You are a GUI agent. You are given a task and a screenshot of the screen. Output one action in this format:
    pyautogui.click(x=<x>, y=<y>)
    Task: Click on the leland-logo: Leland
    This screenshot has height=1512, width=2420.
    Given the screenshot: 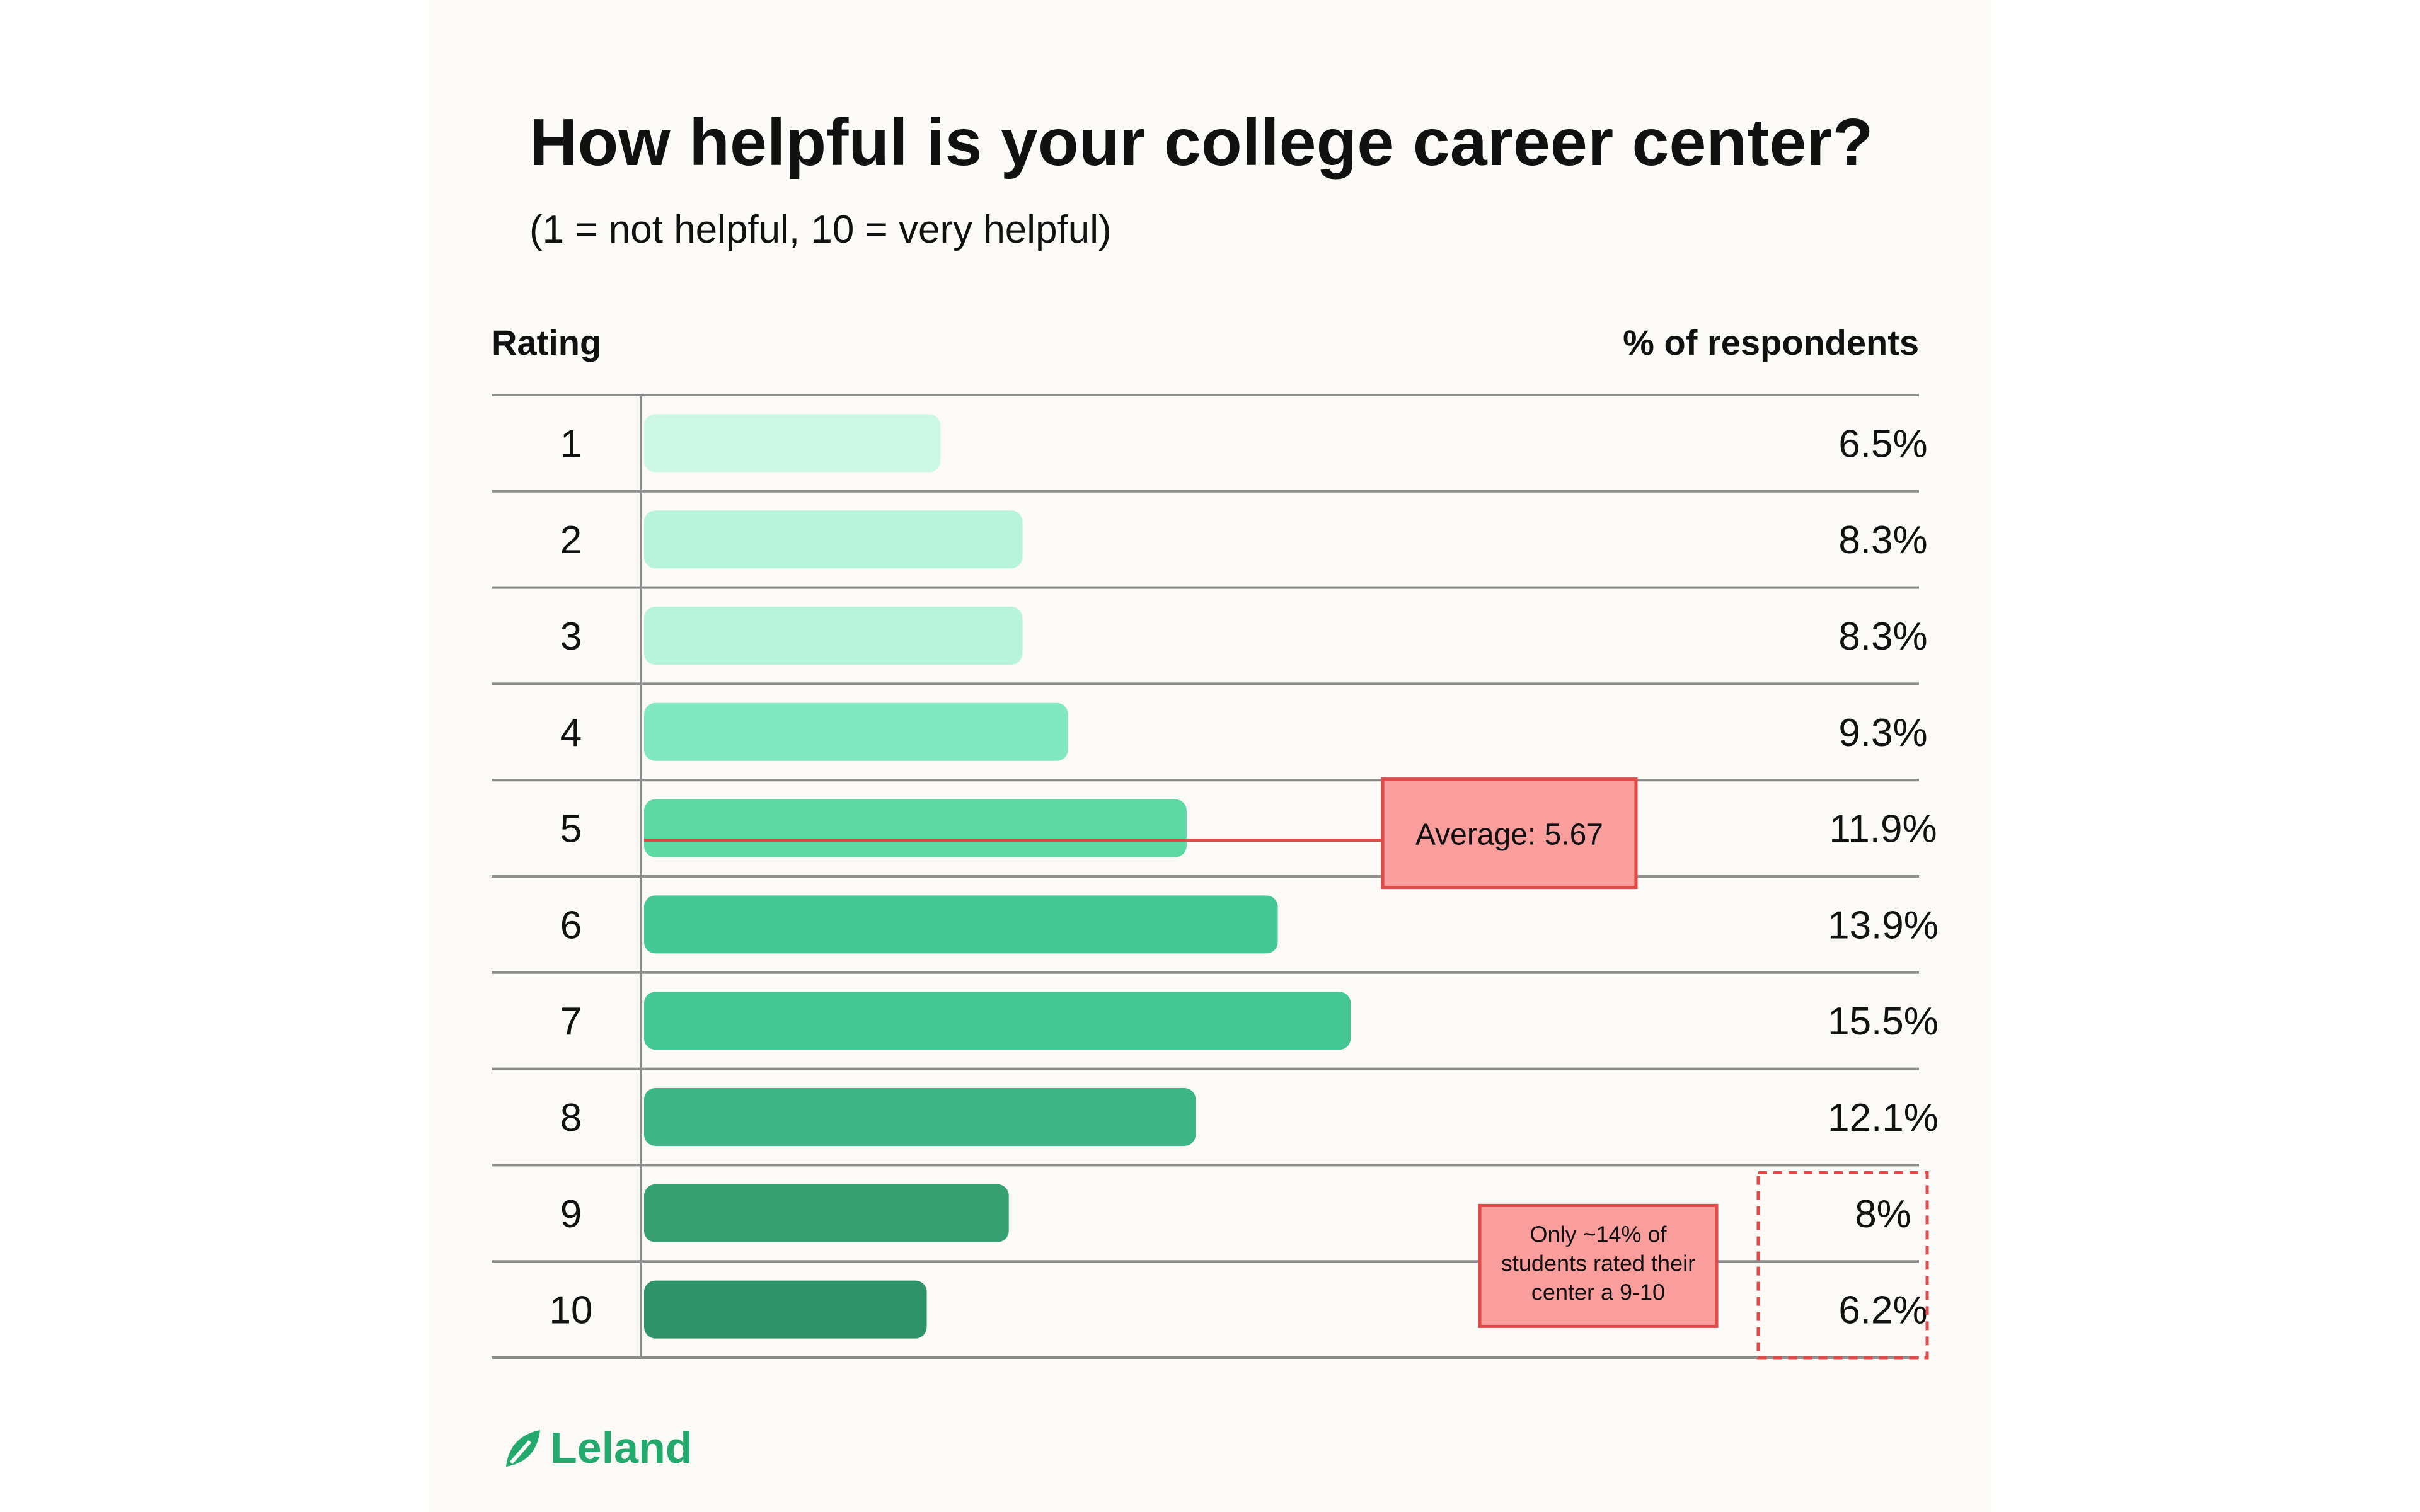 What is the action you would take?
    pyautogui.click(x=599, y=1447)
    